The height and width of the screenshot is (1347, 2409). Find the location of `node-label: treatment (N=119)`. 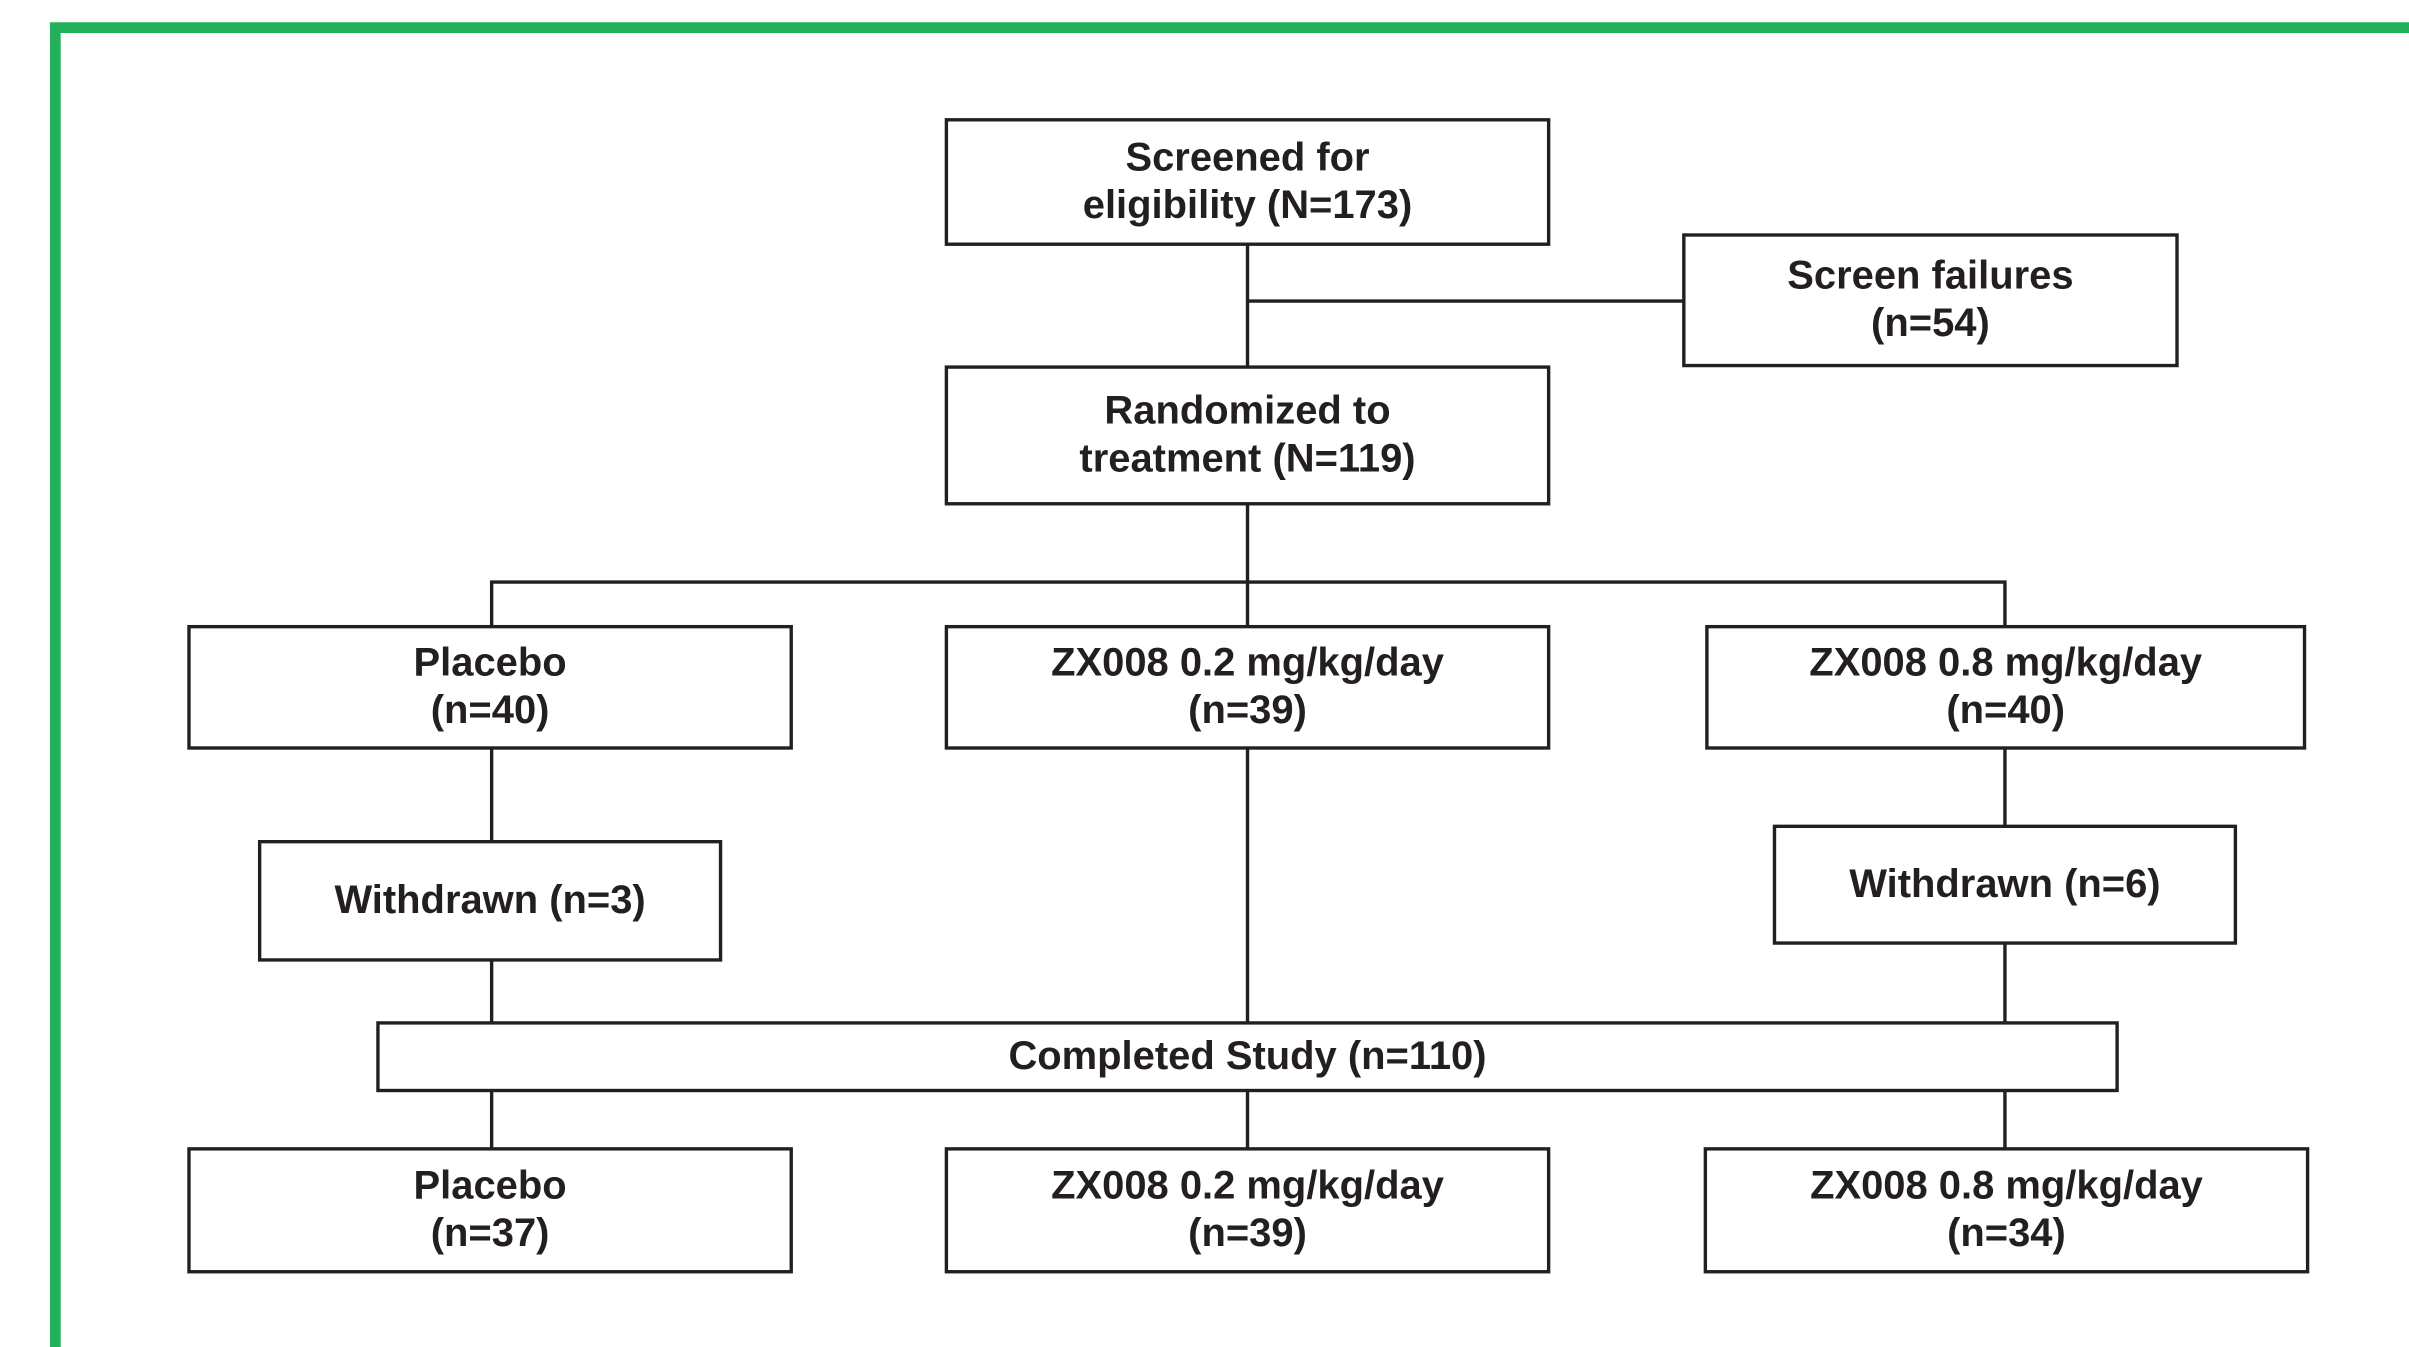

node-label: treatment (N=119) is located at coordinates (1247, 458).